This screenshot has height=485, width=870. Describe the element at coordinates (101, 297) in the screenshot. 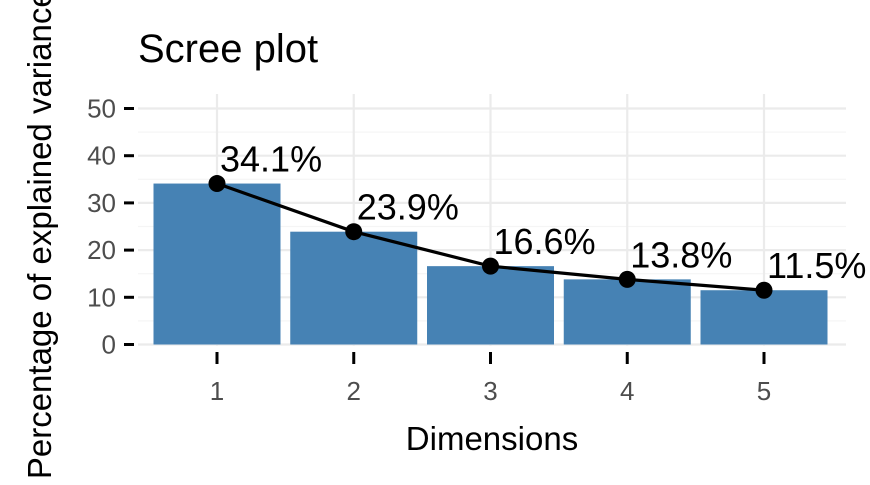

I see `y-tick-label: 10` at that location.